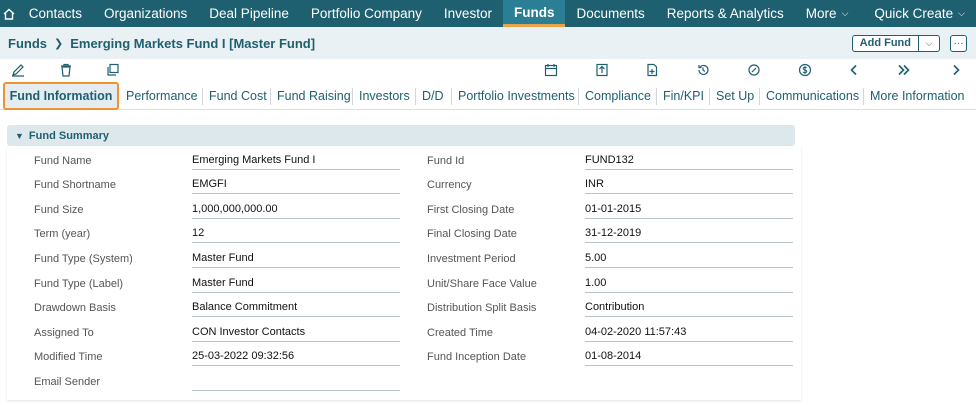 The width and height of the screenshot is (976, 406). What do you see at coordinates (18, 70) in the screenshot?
I see `edit-icon` at bounding box center [18, 70].